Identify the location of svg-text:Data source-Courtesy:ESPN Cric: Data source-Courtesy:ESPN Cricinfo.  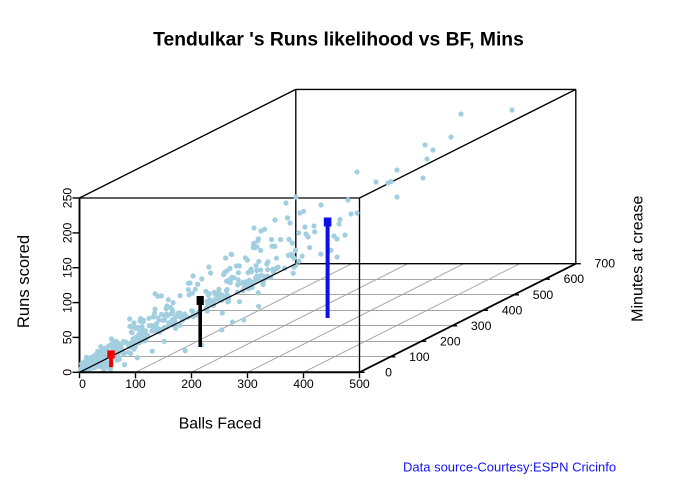
(509, 467).